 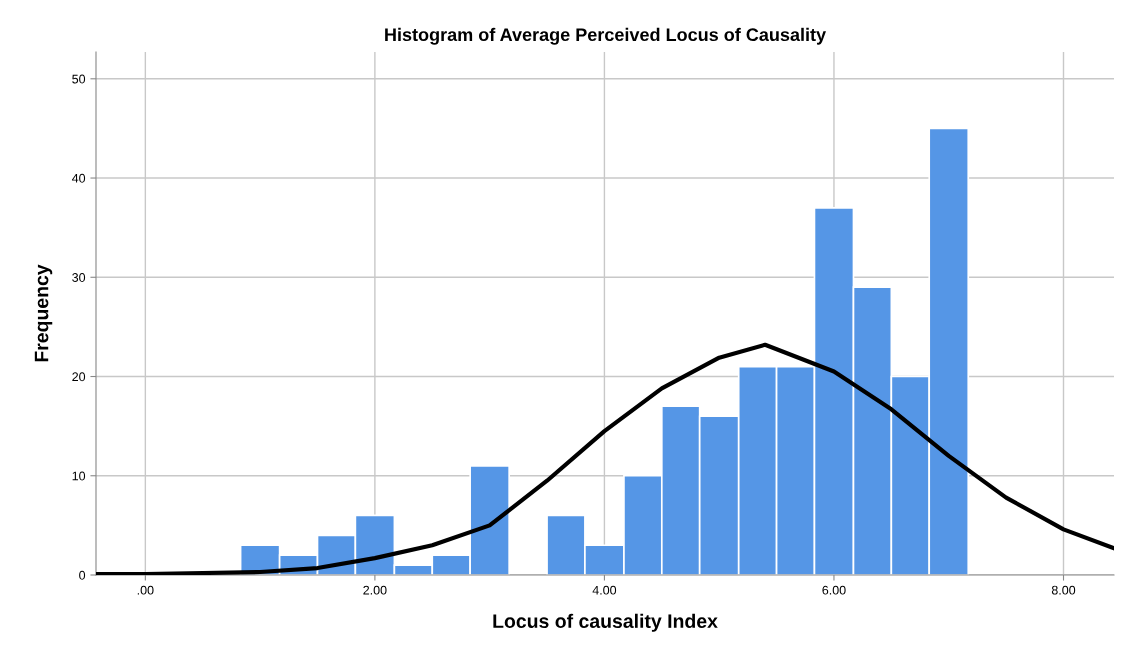 What do you see at coordinates (79, 79) in the screenshot?
I see `y-tick-label: 50` at bounding box center [79, 79].